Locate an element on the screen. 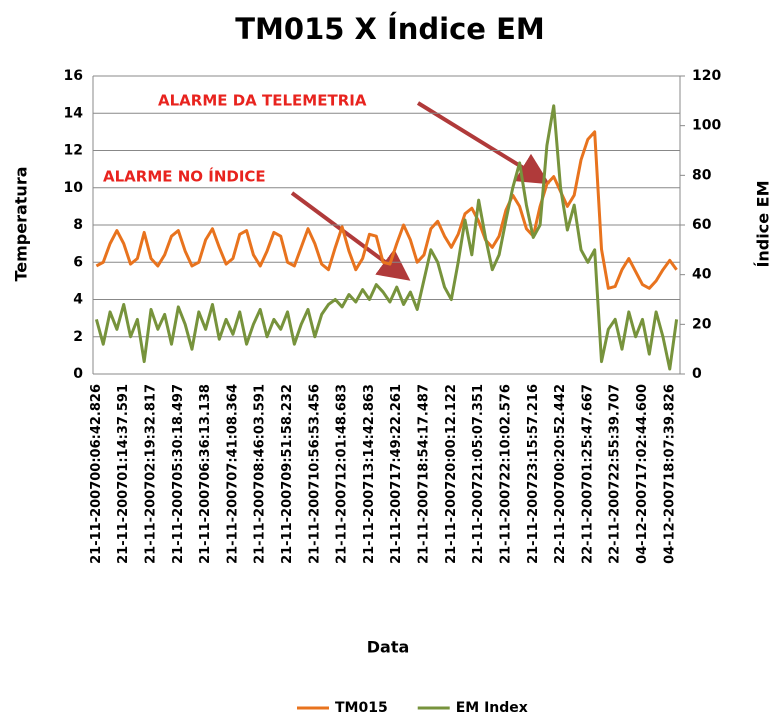 The width and height of the screenshot is (777, 719). x-tick-label: 22-11-200700:20:52.442 is located at coordinates (560, 474).